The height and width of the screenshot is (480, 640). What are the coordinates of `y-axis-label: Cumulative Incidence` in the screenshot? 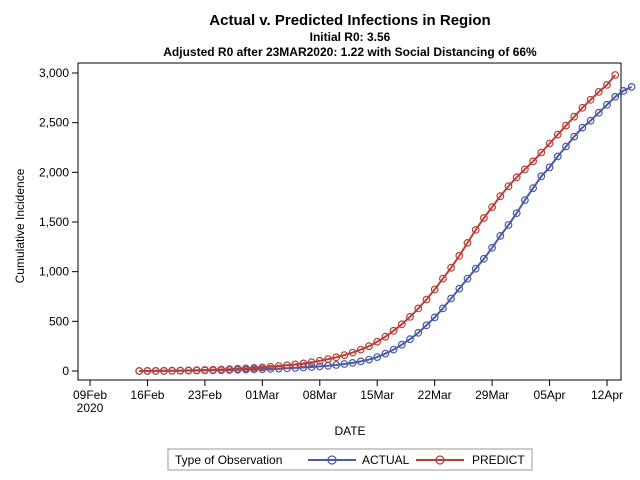 It's located at (20, 225).